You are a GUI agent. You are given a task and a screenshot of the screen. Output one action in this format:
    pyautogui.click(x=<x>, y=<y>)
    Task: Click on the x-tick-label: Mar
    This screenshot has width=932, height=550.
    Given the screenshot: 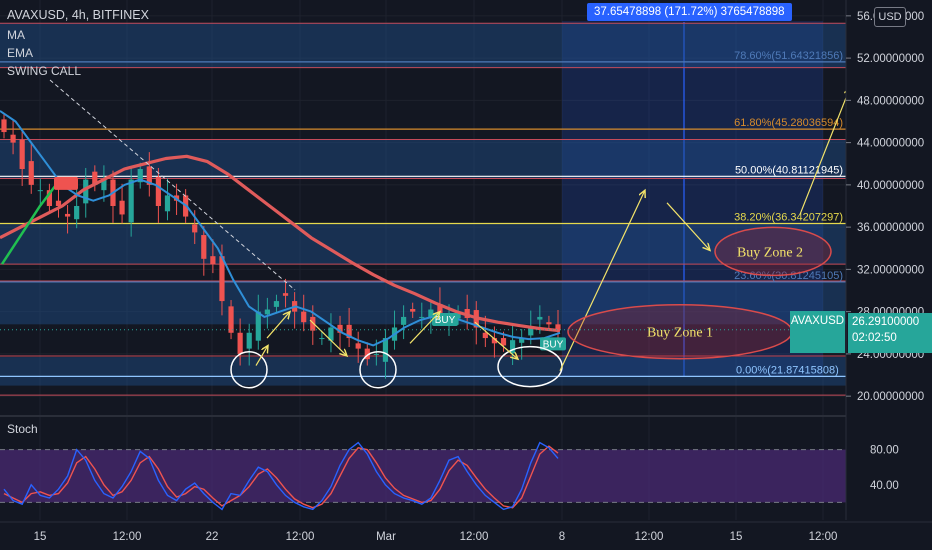 What is the action you would take?
    pyautogui.click(x=386, y=537)
    